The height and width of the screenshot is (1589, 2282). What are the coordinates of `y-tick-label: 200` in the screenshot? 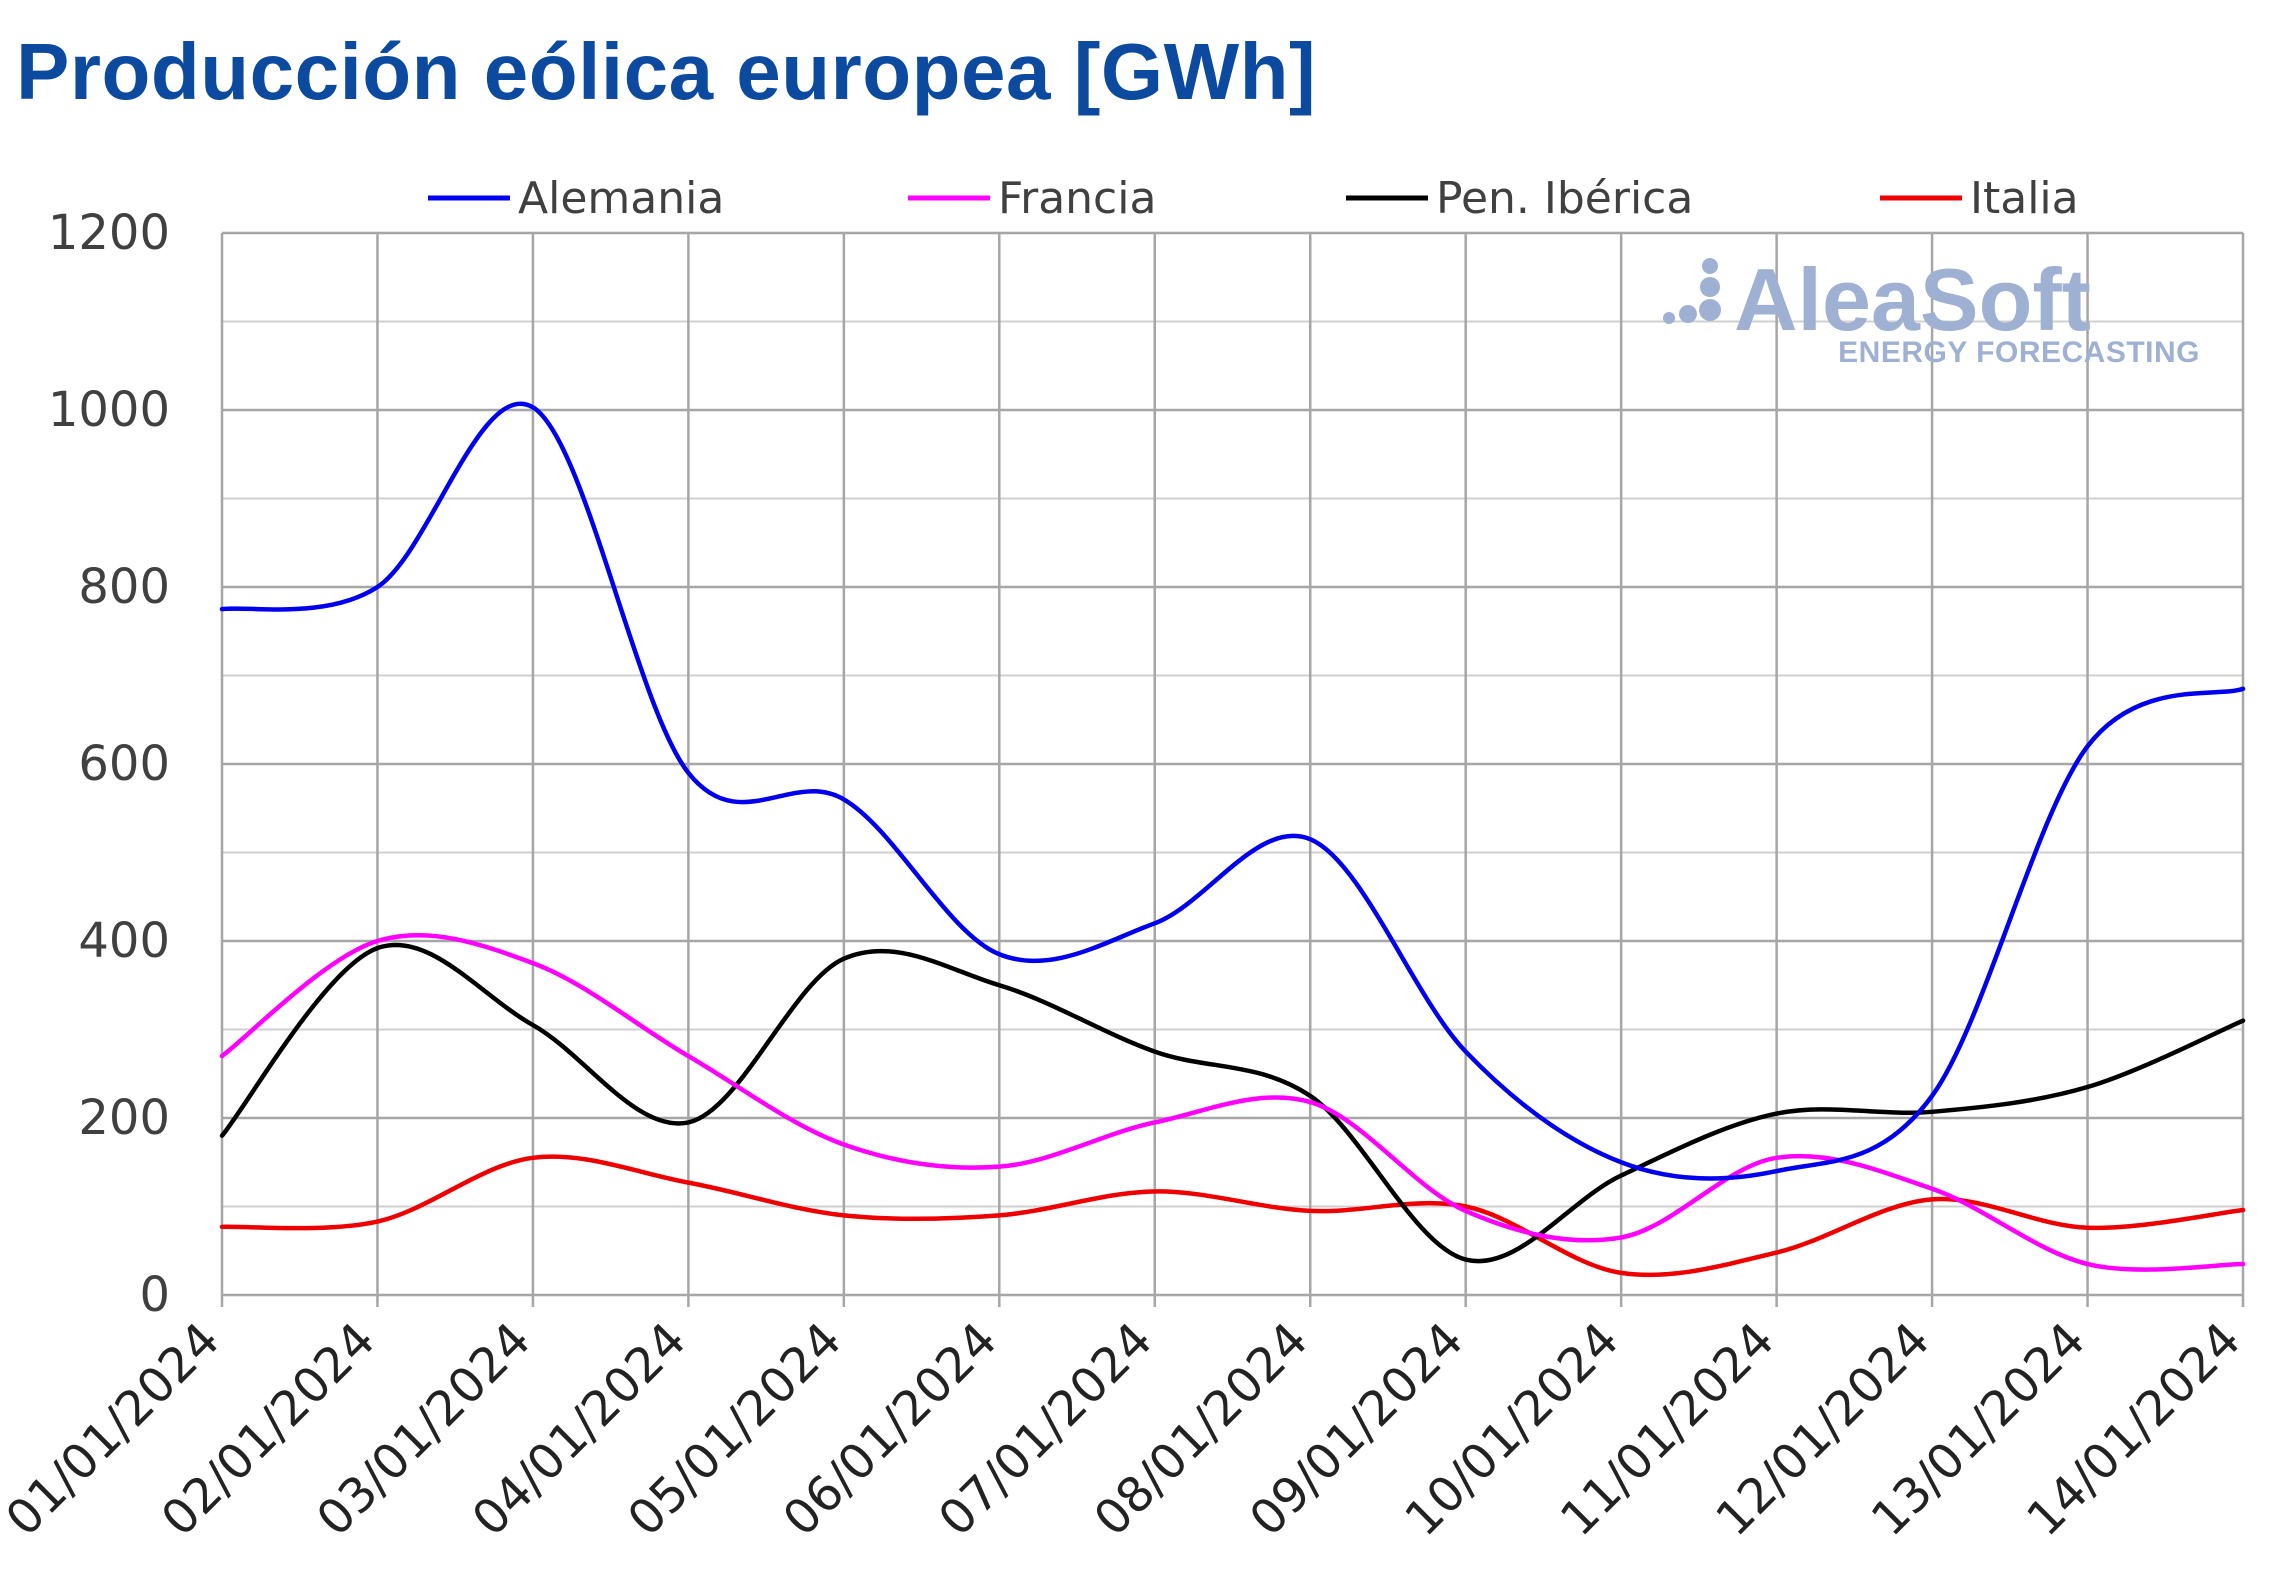 It's located at (124, 1118).